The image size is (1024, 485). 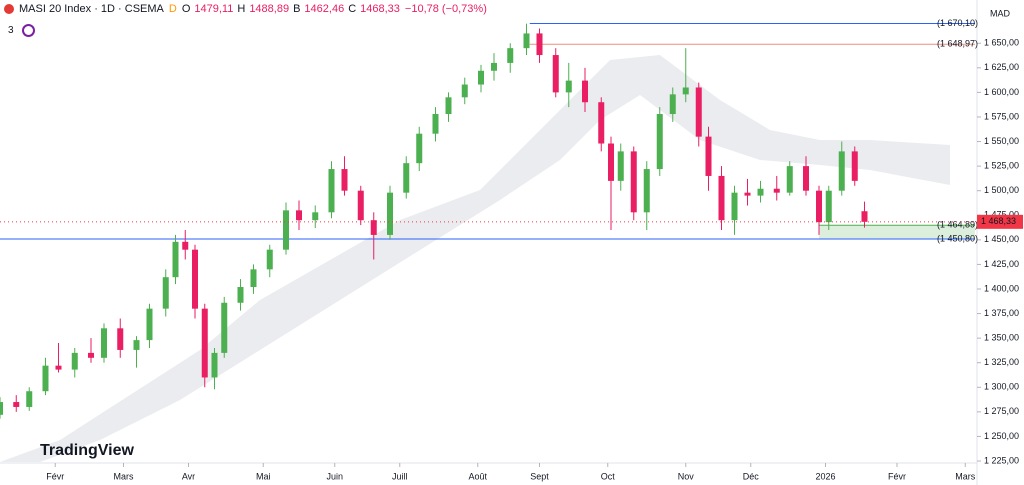 I want to click on y-tick-label: 1 425,00, so click(x=1001, y=264).